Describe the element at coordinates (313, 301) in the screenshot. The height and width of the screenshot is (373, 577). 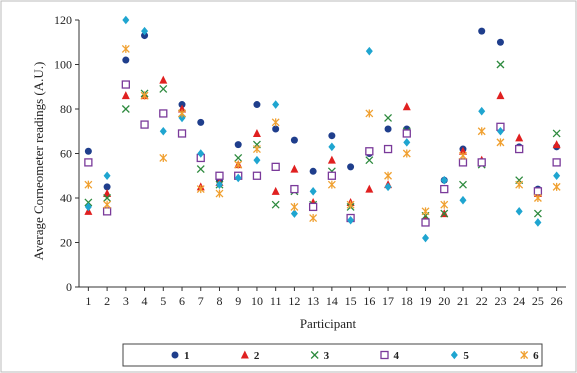
I see `x-tick-label: 13` at that location.